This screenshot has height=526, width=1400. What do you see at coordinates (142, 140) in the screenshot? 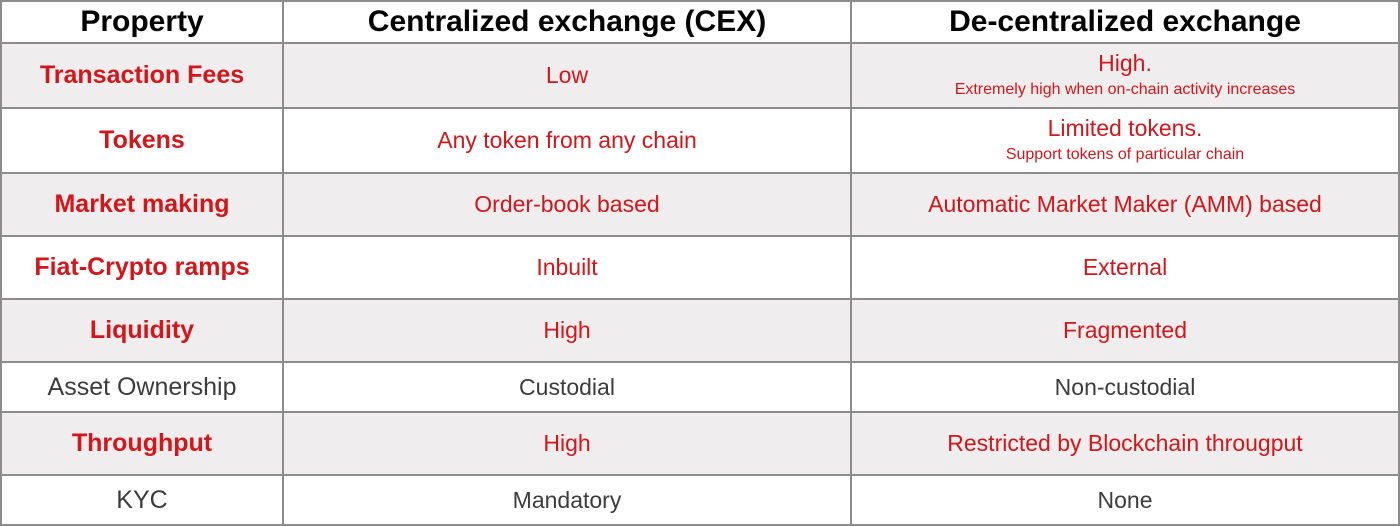
I see `row-property: Tokens` at bounding box center [142, 140].